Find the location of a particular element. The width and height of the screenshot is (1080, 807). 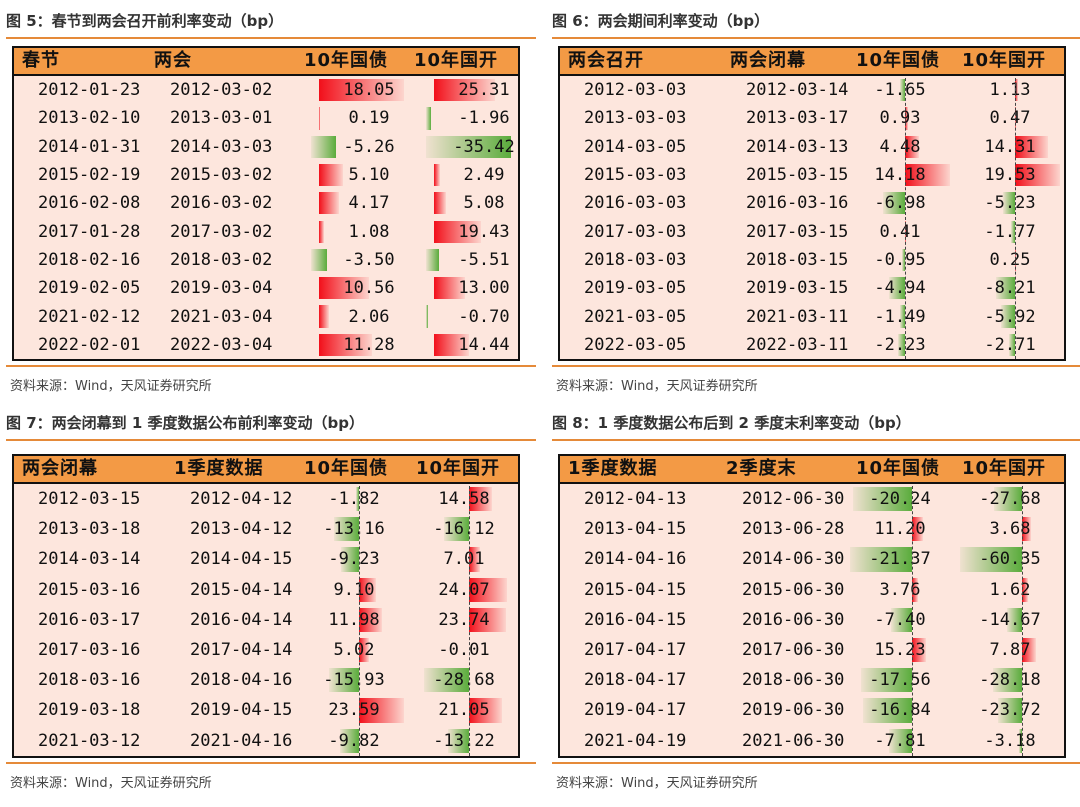

treasury-change-label: 0.41 is located at coordinates (900, 231).